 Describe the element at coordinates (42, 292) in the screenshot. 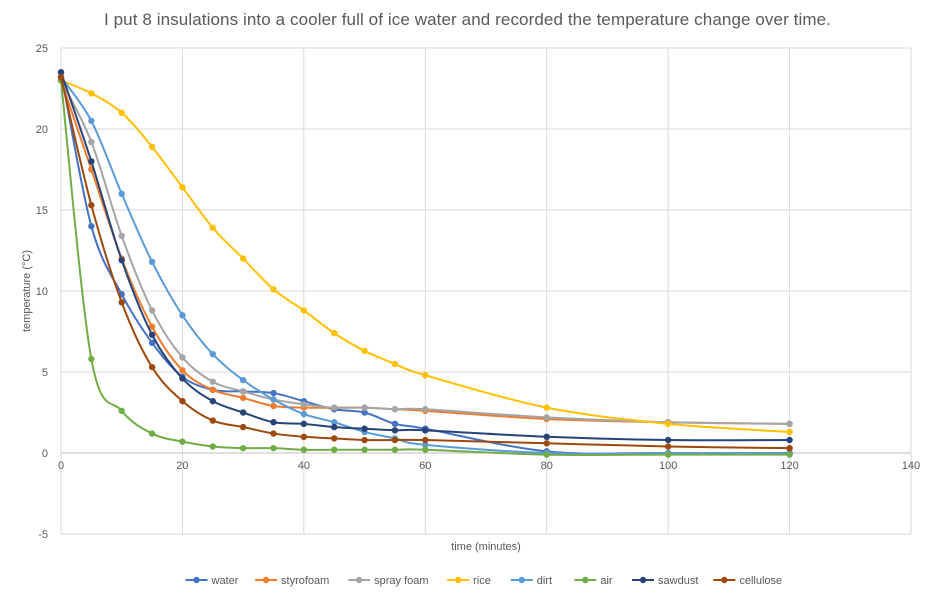

I see `y-tick-label: 10` at that location.